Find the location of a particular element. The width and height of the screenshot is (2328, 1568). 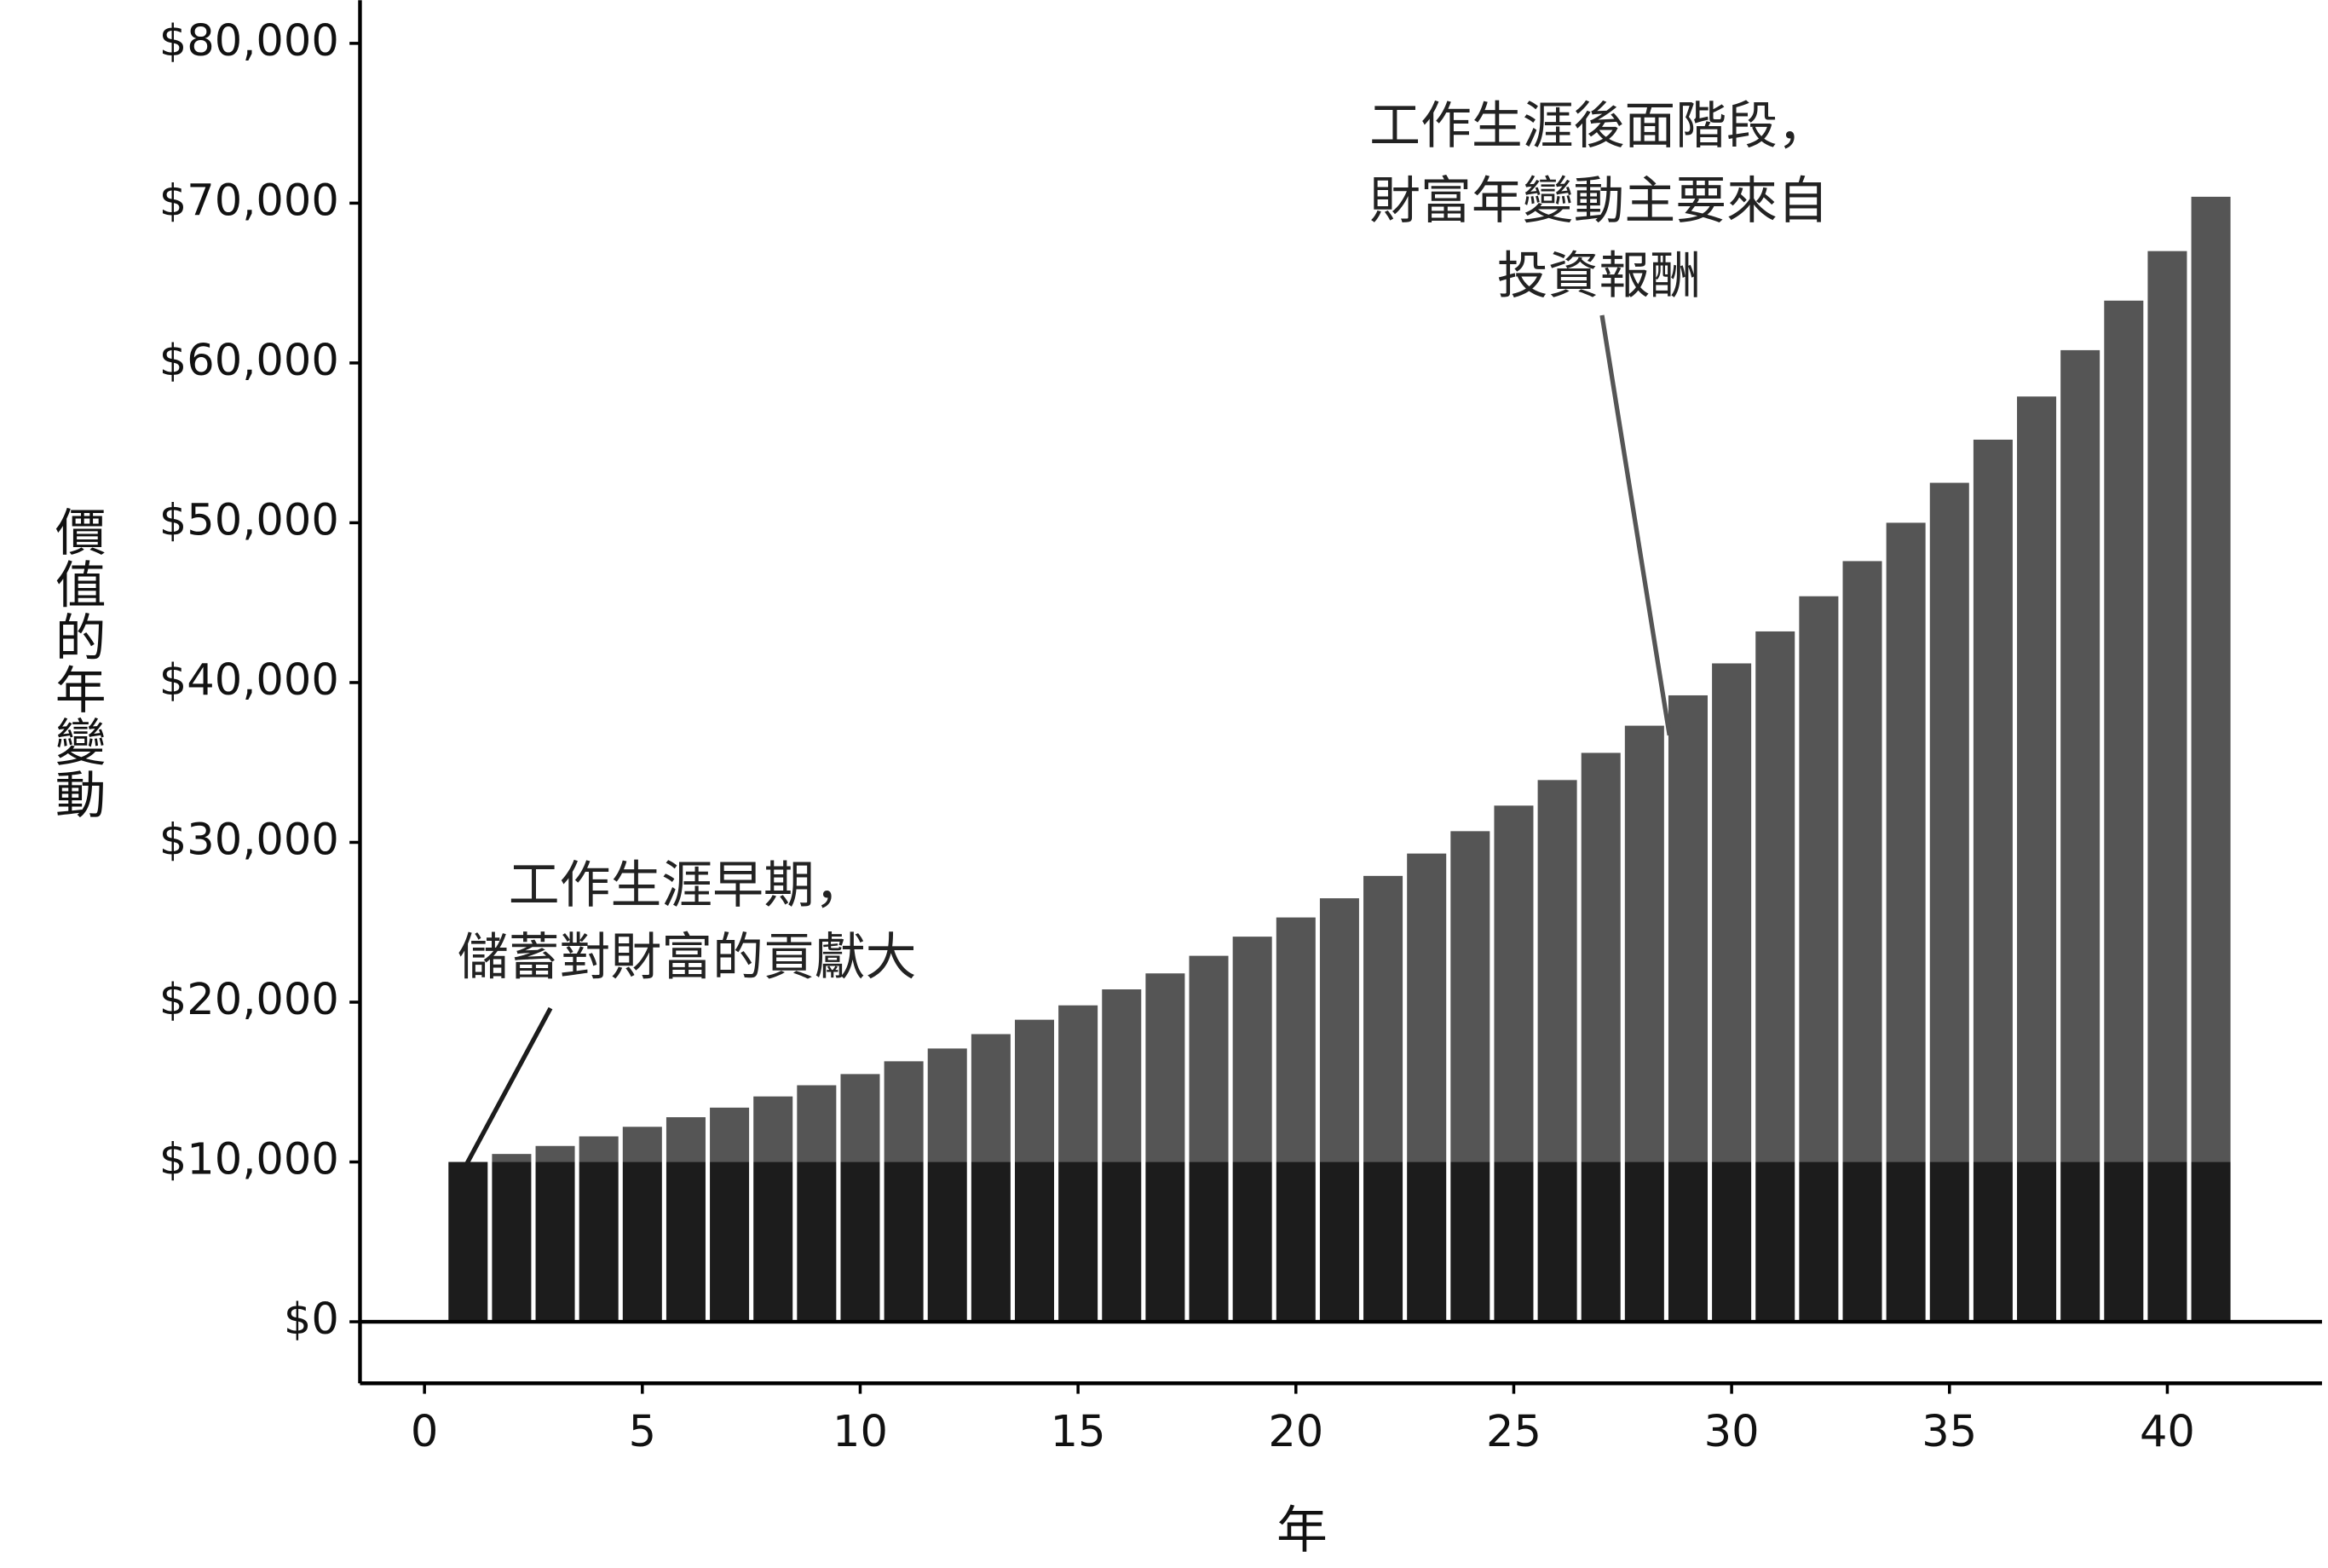

y-tick-label: $70,000 is located at coordinates (249, 201).